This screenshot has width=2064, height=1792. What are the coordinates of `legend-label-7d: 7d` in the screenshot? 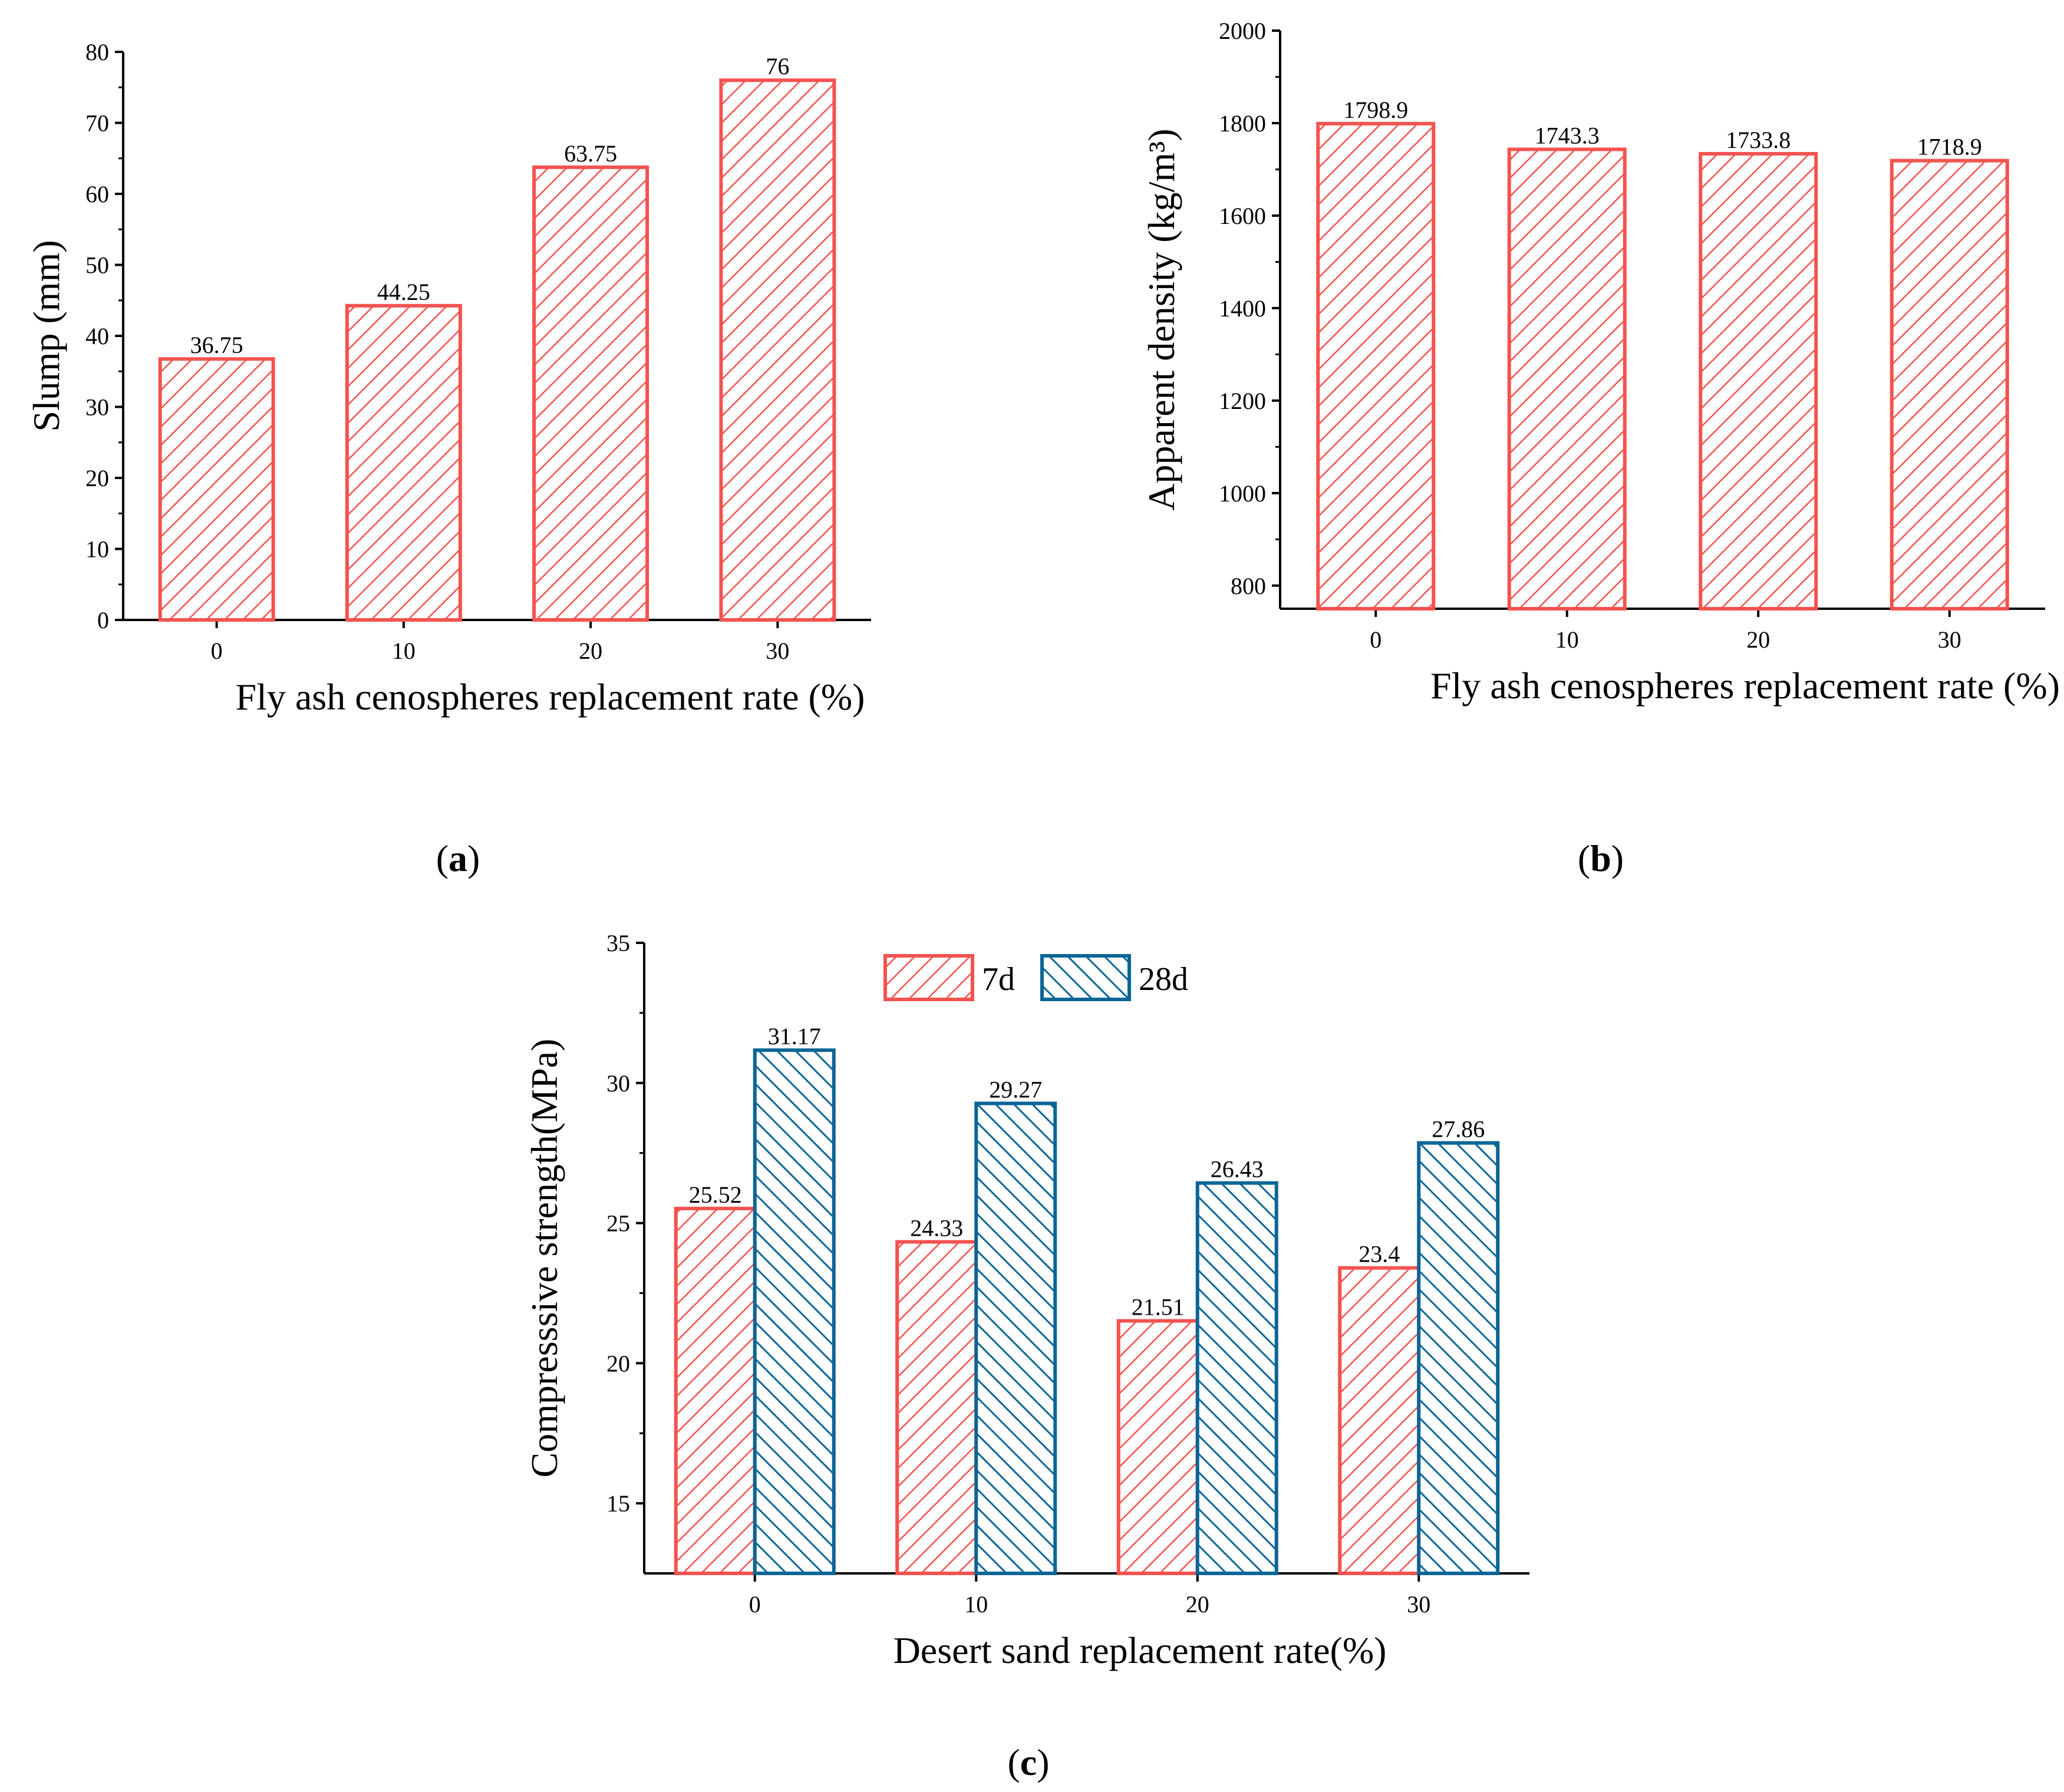 It's located at (998, 979).